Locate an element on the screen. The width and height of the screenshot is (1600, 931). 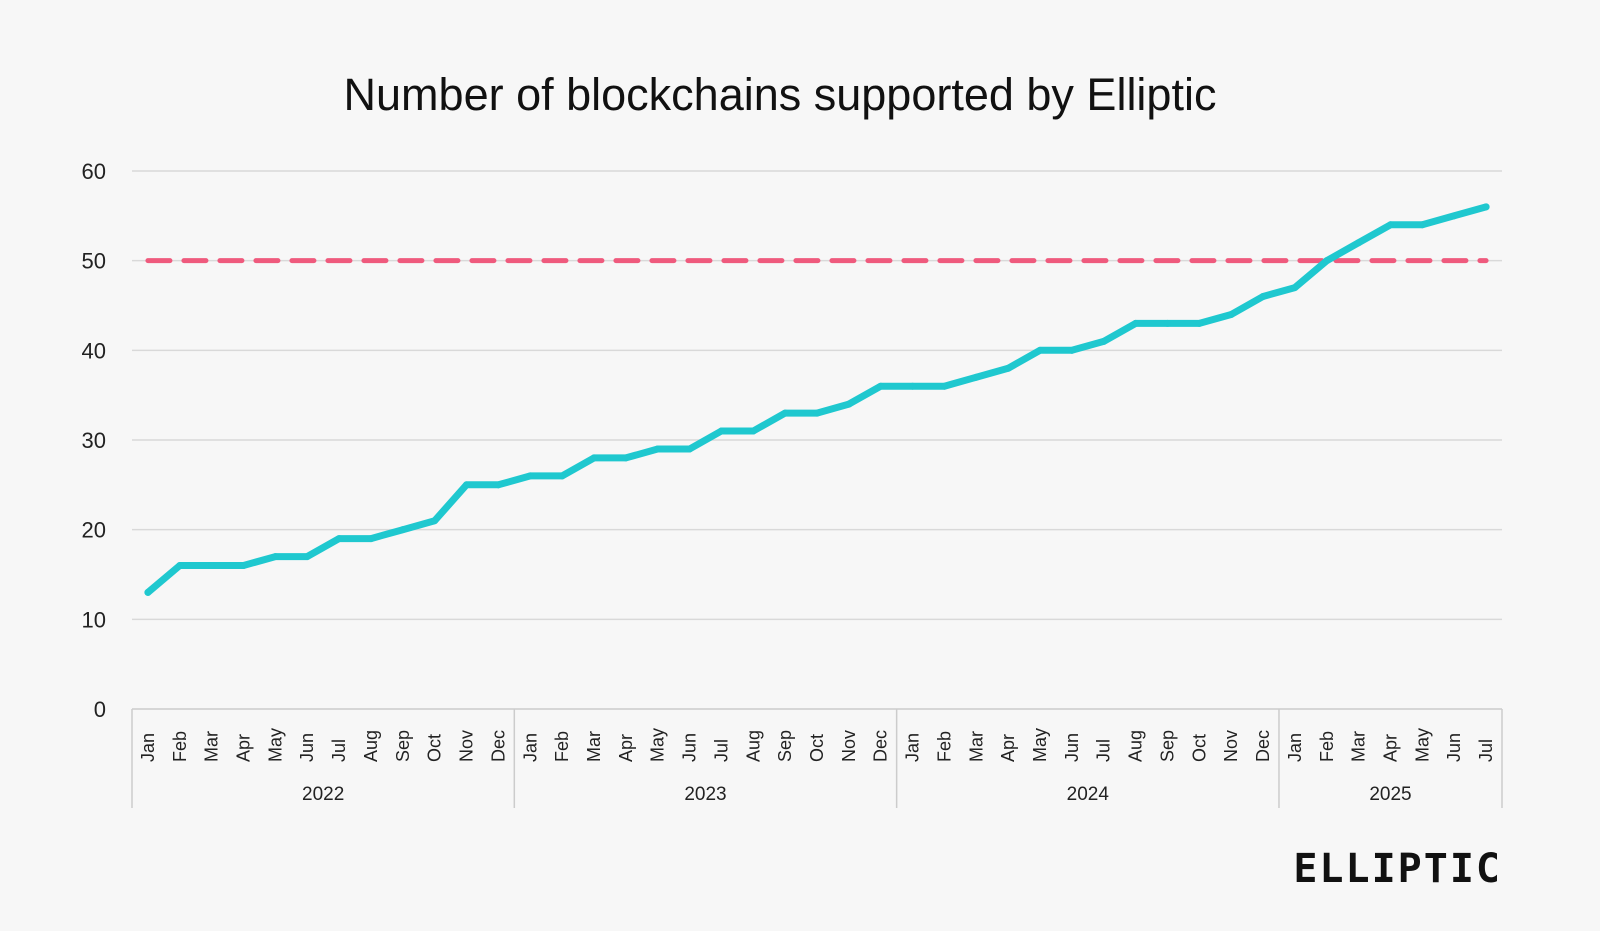
year-group-label: 2025 is located at coordinates (1390, 794).